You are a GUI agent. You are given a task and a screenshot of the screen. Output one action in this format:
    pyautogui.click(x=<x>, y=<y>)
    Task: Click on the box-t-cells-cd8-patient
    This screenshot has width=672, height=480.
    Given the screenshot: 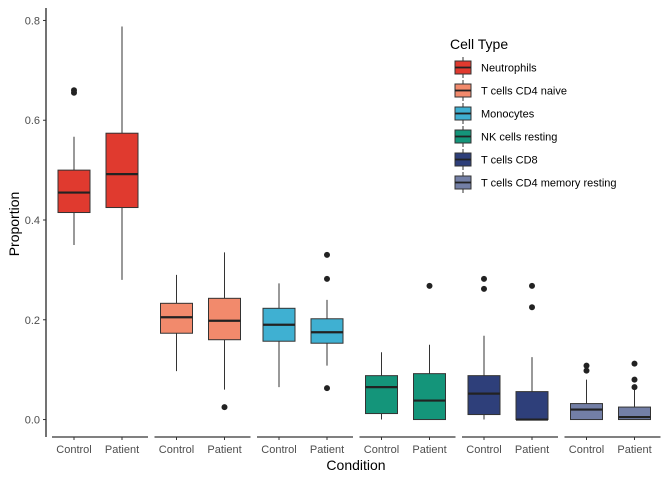 What is the action you would take?
    pyautogui.click(x=532, y=351)
    